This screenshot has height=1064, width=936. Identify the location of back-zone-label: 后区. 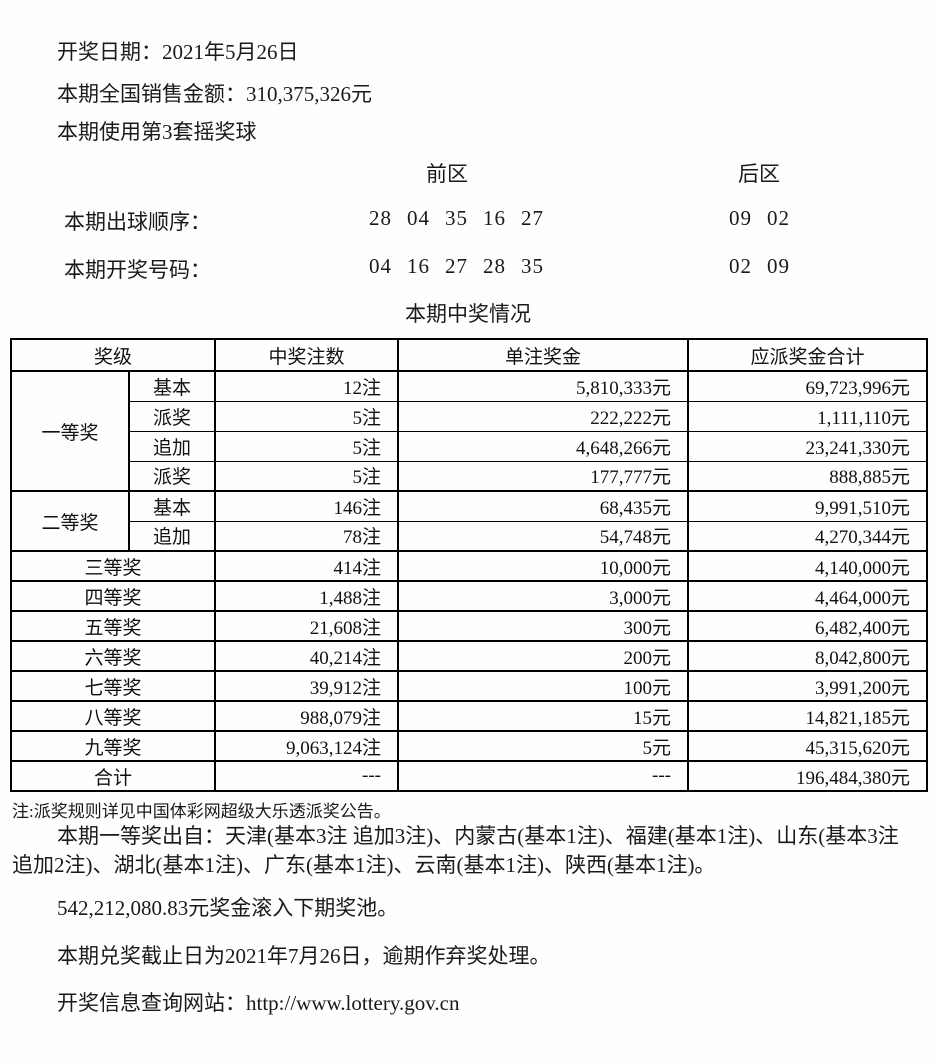
(759, 174).